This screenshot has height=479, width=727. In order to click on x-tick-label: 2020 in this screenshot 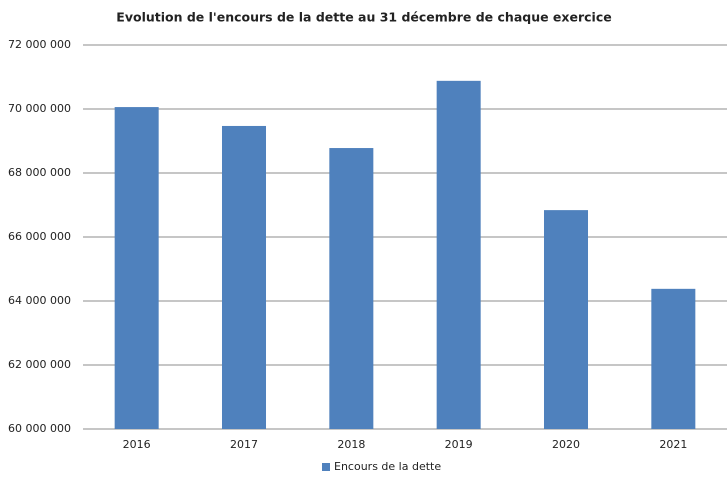, I will do `click(566, 444)`.